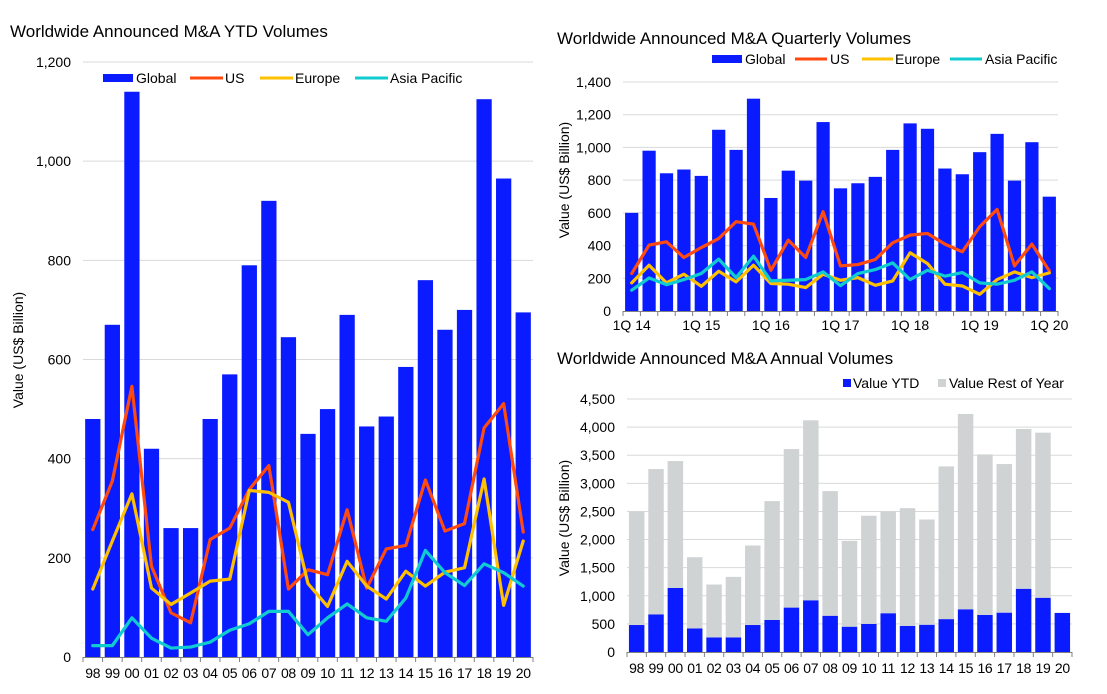 This screenshot has width=1107, height=694. What do you see at coordinates (386, 673) in the screenshot?
I see `x-tick-label: 13` at bounding box center [386, 673].